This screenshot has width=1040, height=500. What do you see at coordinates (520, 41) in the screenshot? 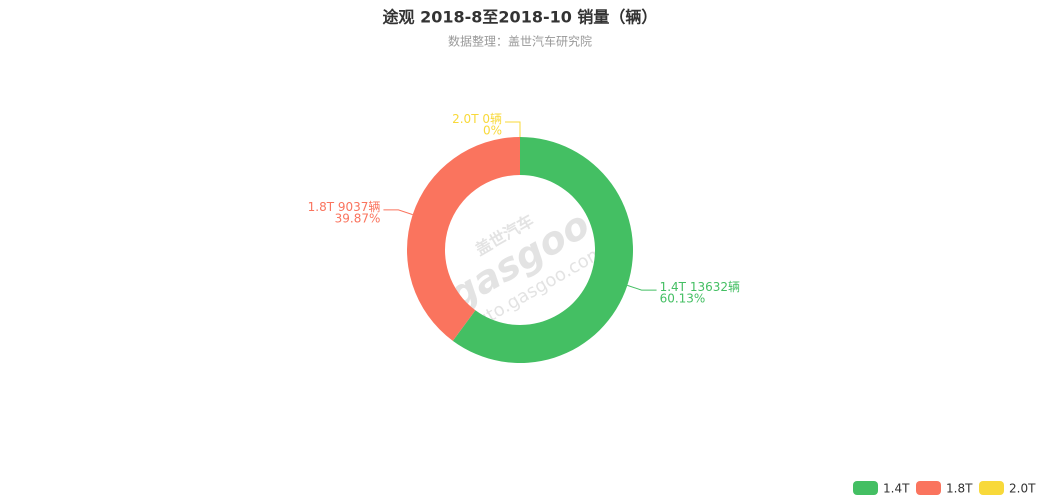
I see `chart-subtitle: 数据整理：盖世汽车研究院` at bounding box center [520, 41].